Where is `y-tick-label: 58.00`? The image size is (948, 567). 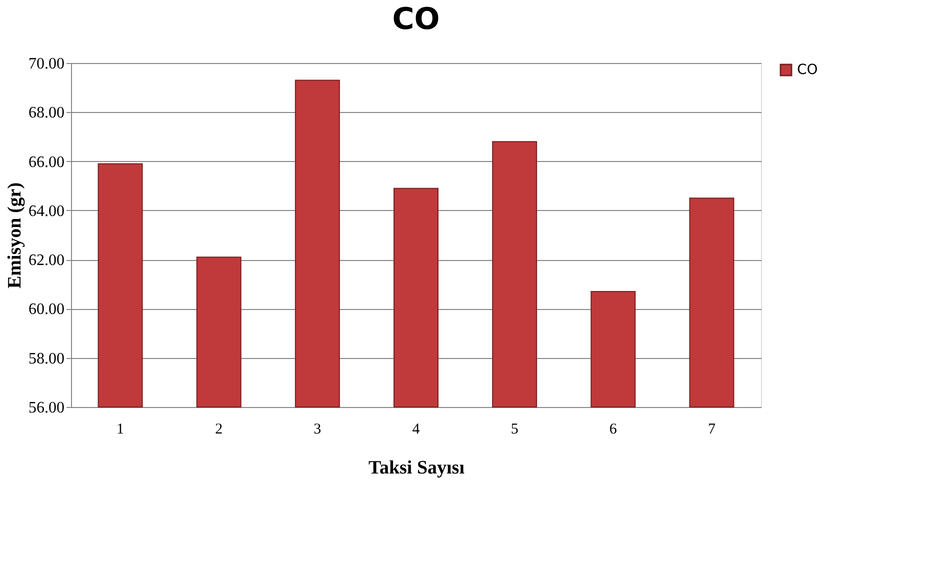 y-tick-label: 58.00 is located at coordinates (46, 359).